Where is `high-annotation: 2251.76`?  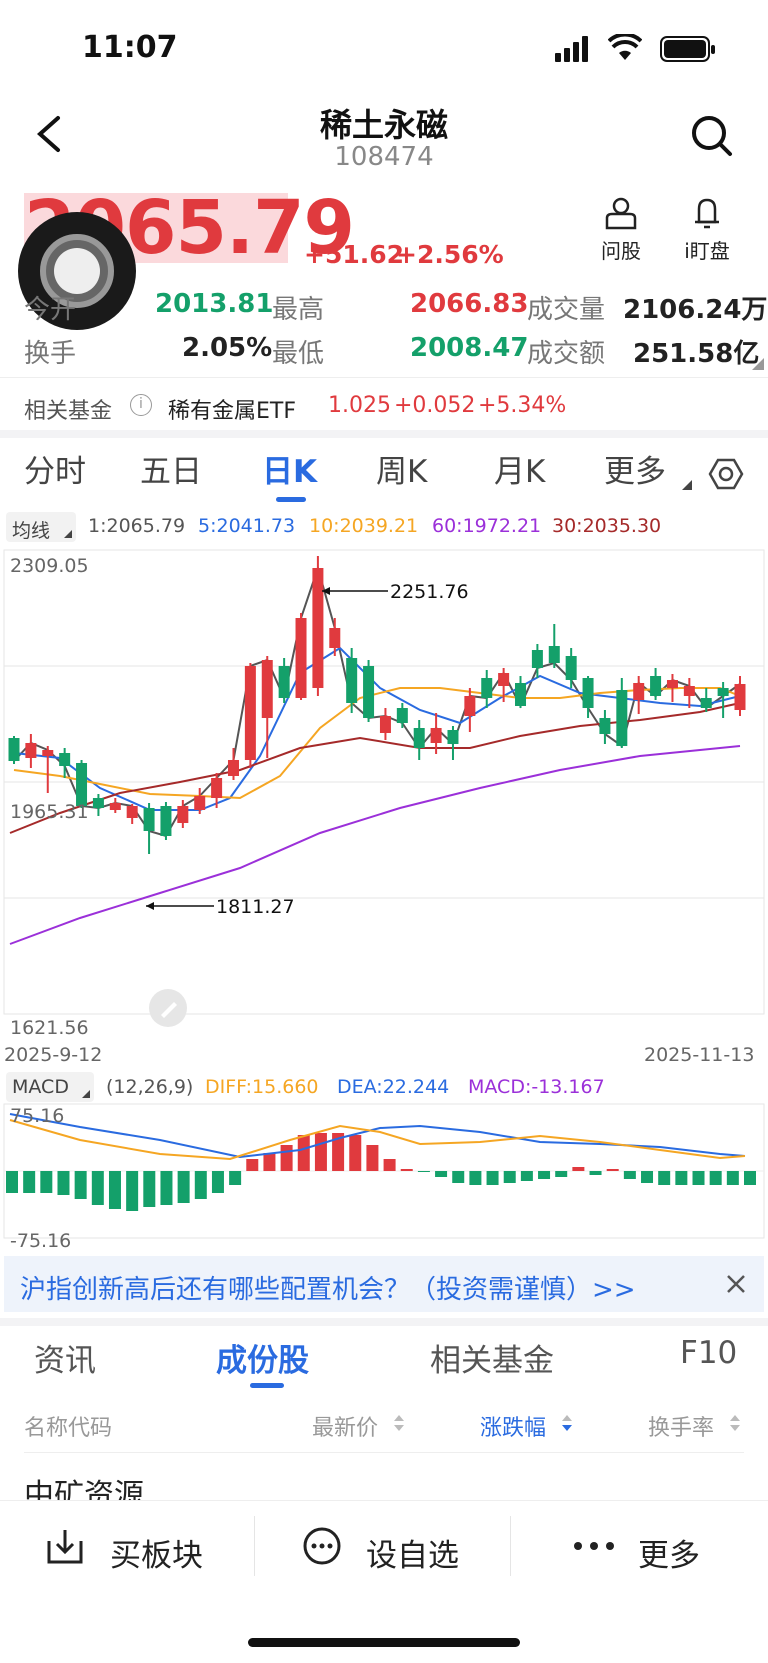 high-annotation: 2251.76 is located at coordinates (429, 592).